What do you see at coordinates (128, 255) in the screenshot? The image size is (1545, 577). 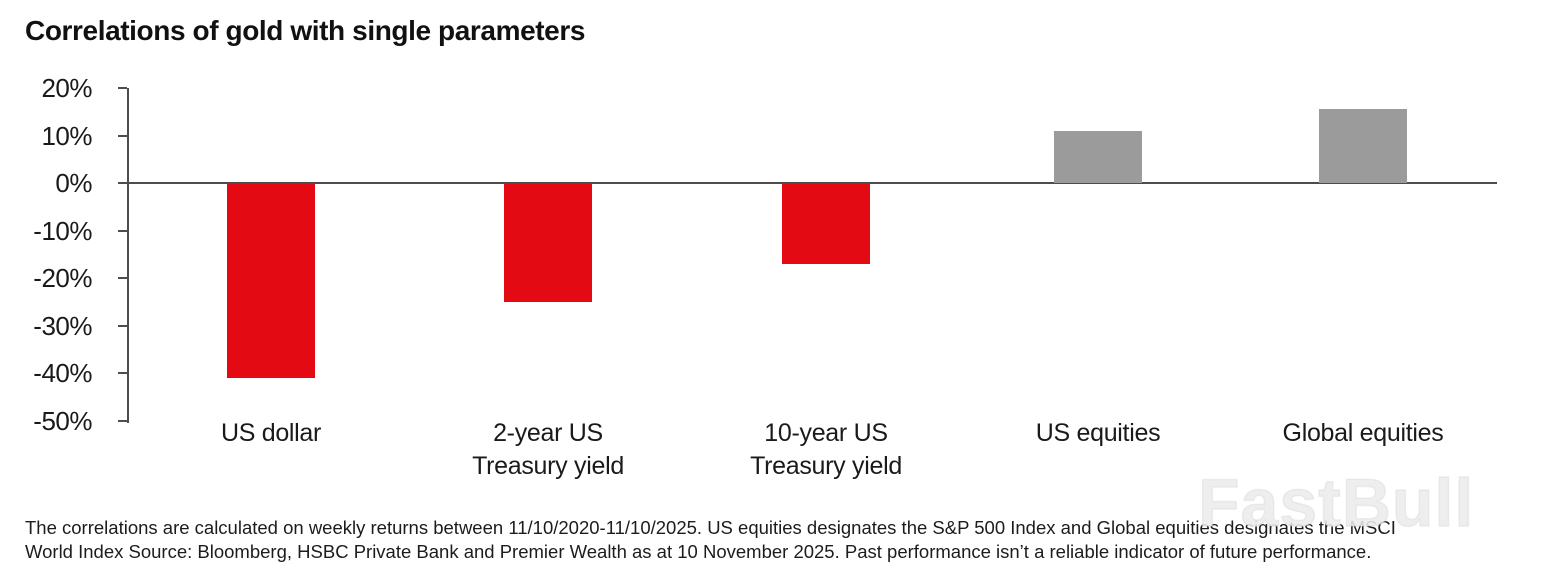 I see `y-axis-line` at bounding box center [128, 255].